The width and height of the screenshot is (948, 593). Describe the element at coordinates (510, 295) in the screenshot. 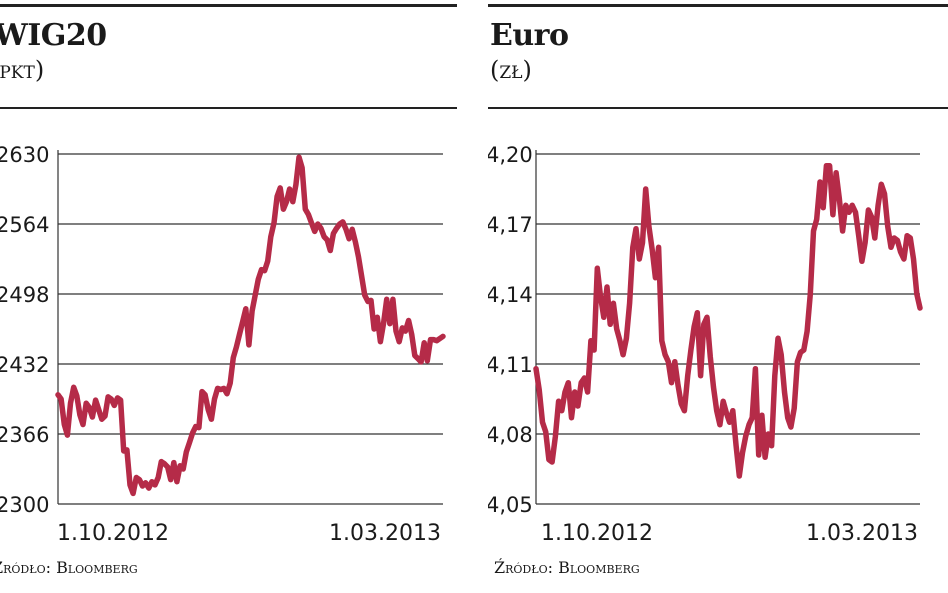

I see `y-tick-label: 4,14` at that location.